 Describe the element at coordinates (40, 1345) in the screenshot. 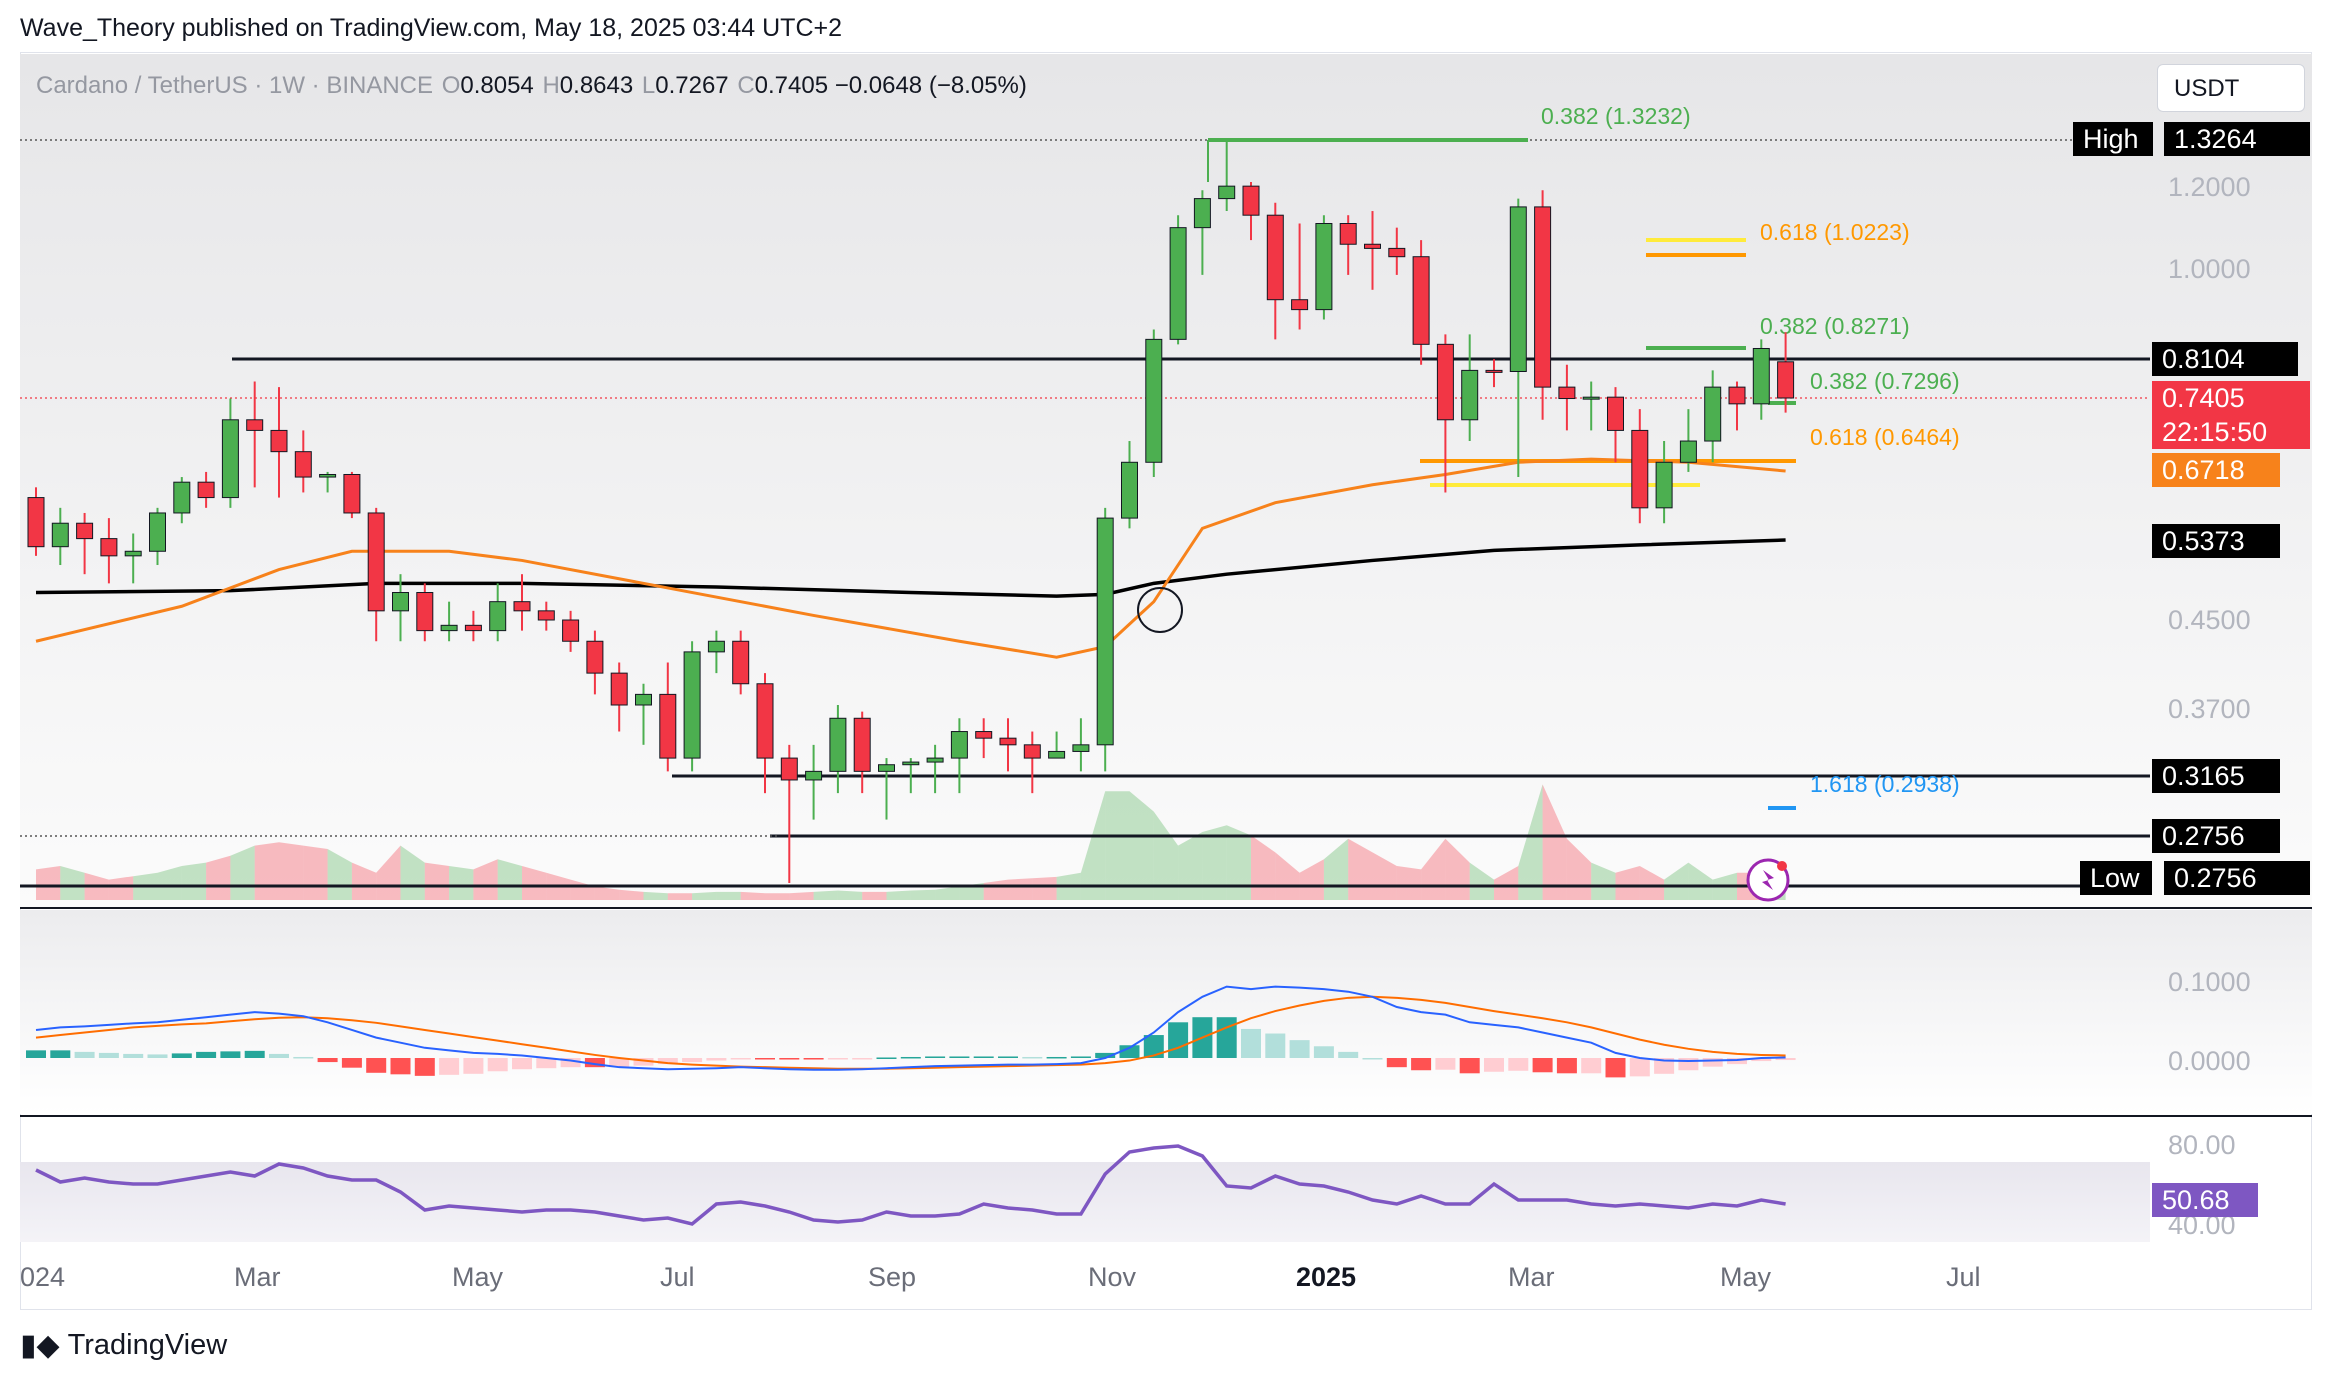

I see `tv-logo-icon: ▮◆` at that location.